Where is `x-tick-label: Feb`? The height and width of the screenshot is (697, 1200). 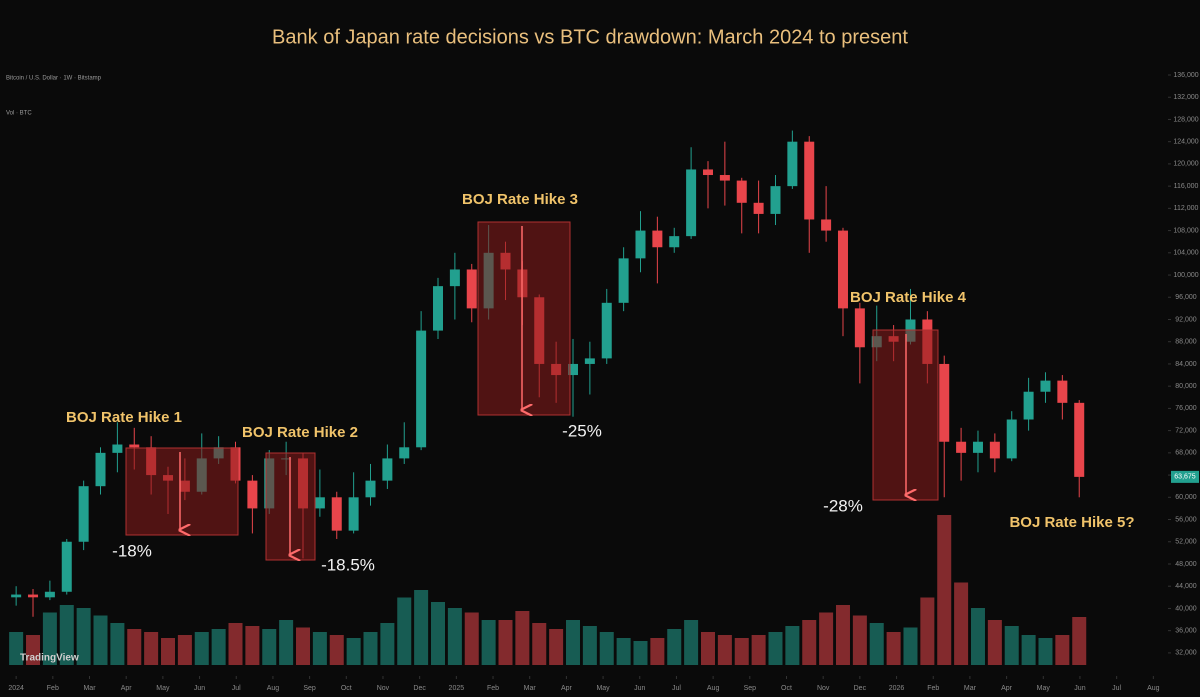 x-tick-label: Feb is located at coordinates (53, 688).